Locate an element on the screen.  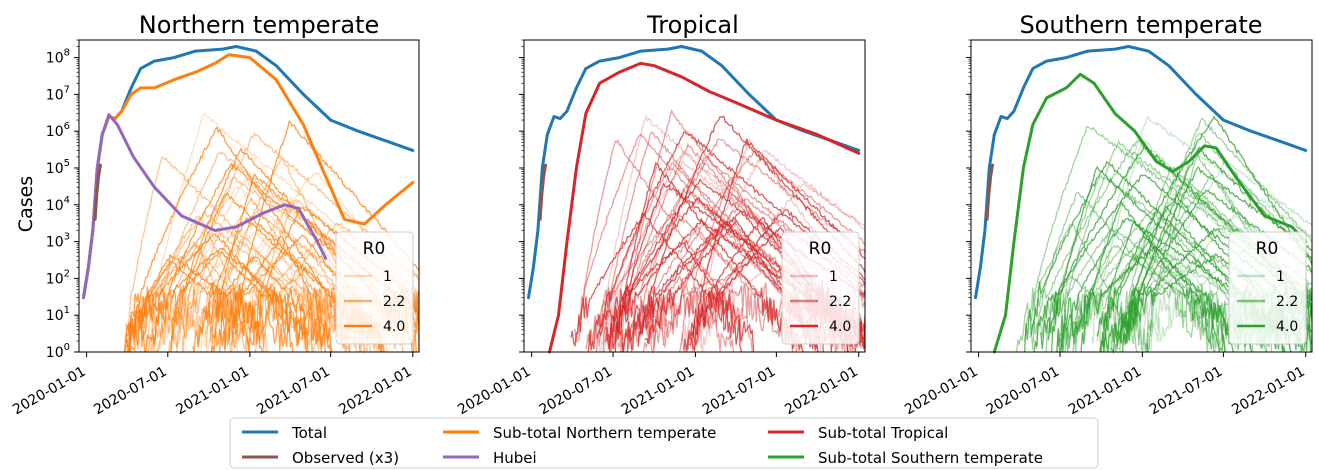
legend-label-northern-subtotal: Sub-total Northern temperate is located at coordinates (604, 433).